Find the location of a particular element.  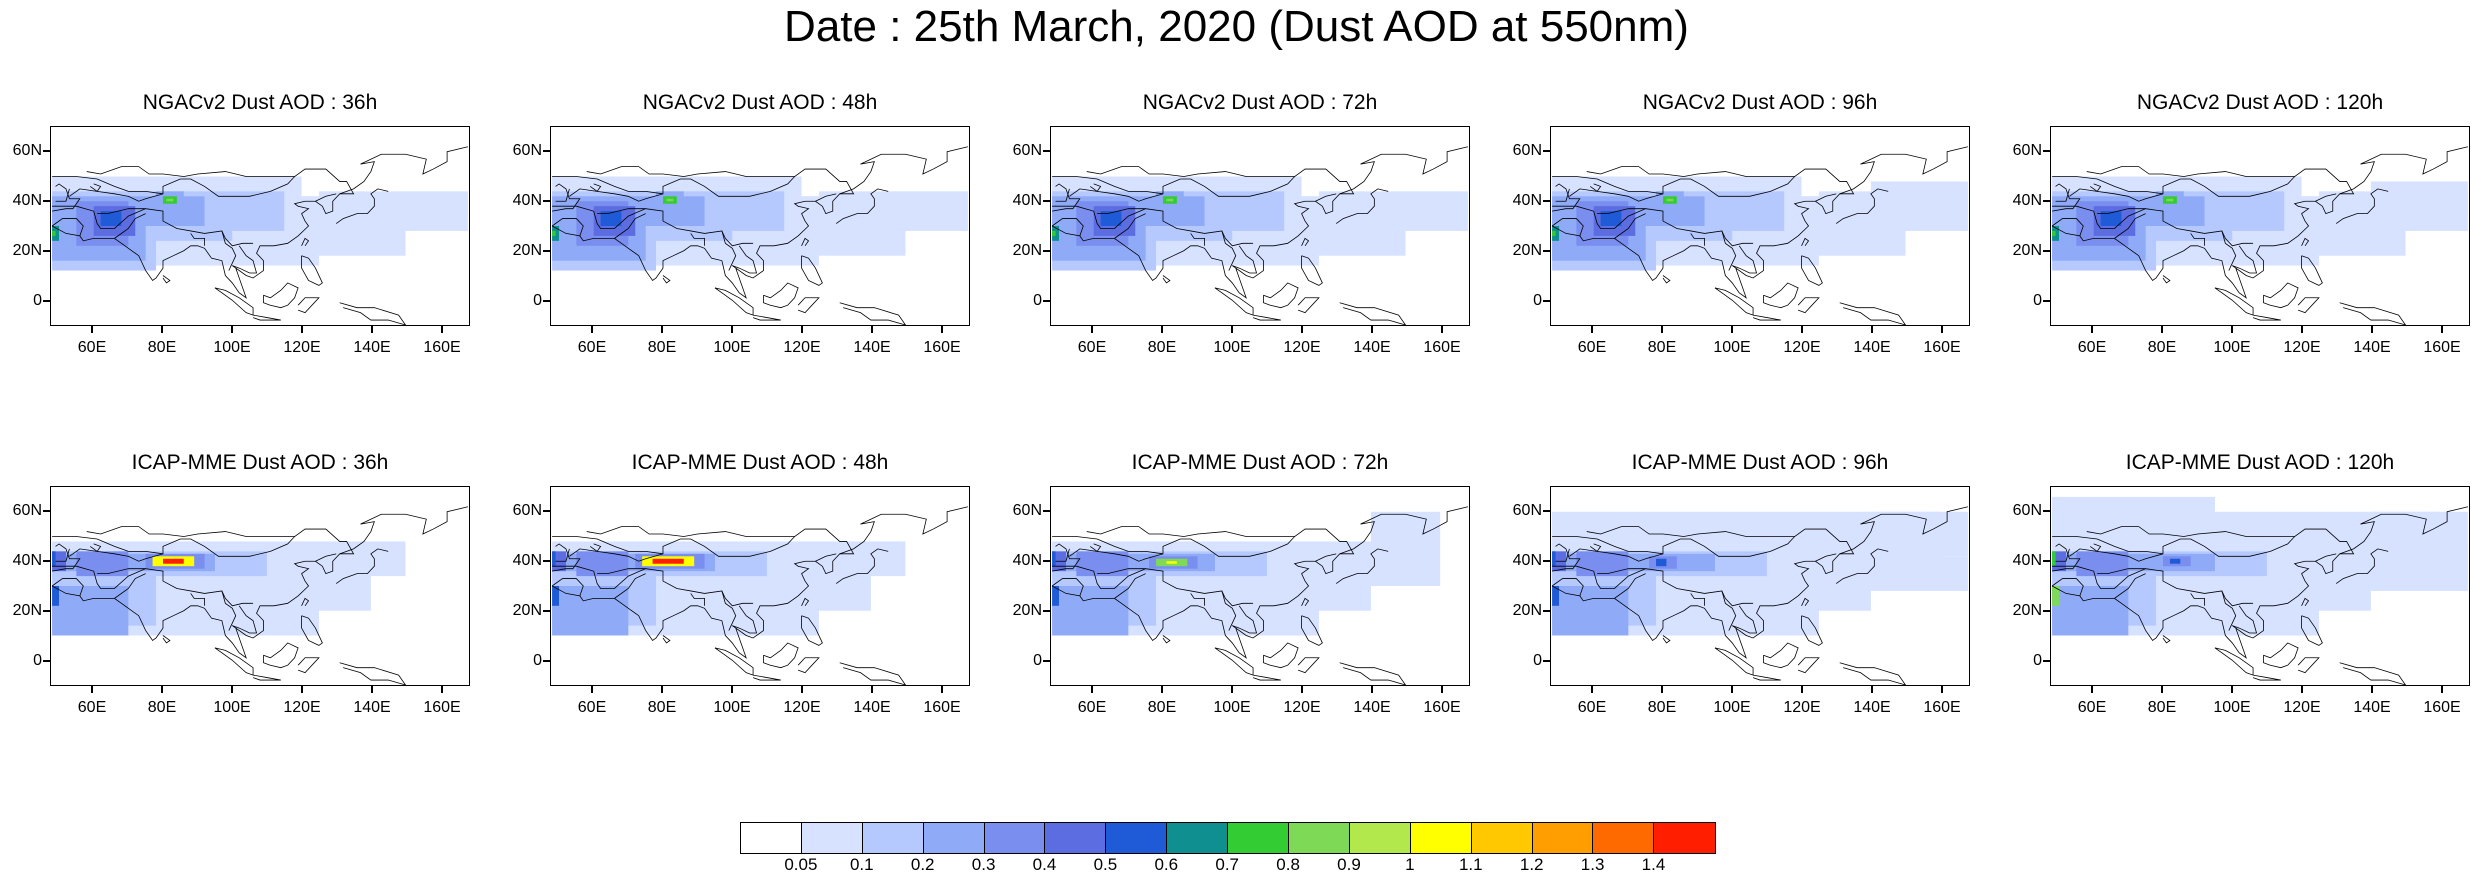

aod-map is located at coordinates (260, 586).